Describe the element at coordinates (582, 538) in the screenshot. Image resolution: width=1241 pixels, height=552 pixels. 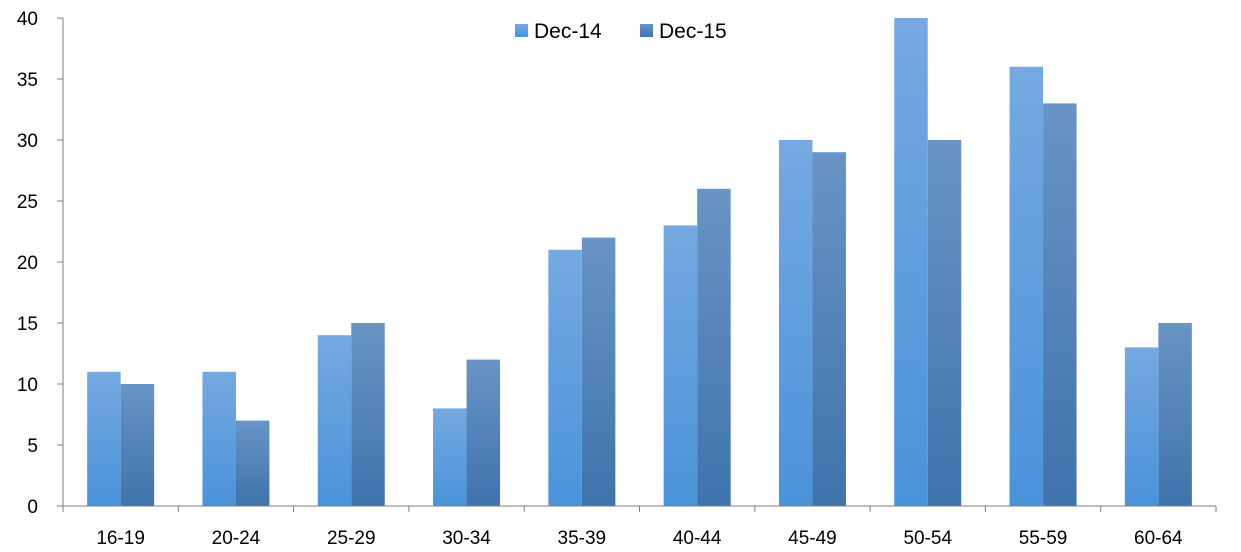
I see `x-tick-label: 35-39` at that location.